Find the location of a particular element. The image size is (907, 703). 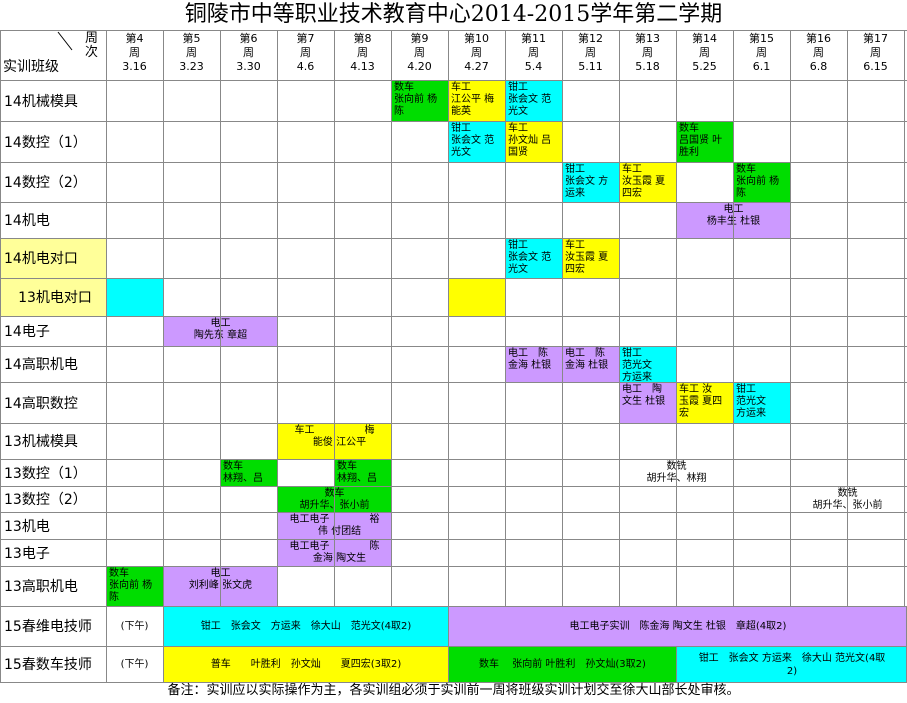

training-block: 数铣 胡升华、林翔 is located at coordinates (676, 472).